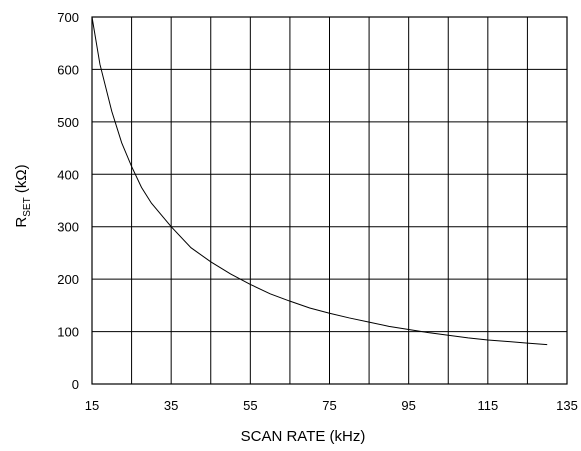  I want to click on y-tick-label-2: 200, so click(68, 279).